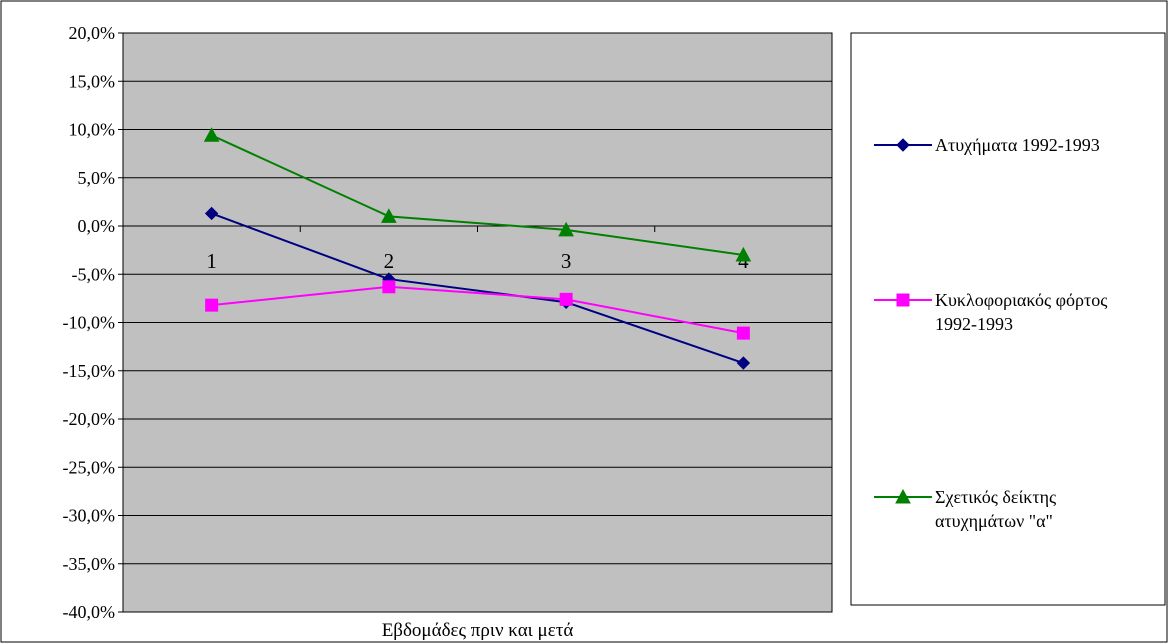 This screenshot has height=643, width=1168. I want to click on y-tick-label: -30,0%, so click(89, 516).